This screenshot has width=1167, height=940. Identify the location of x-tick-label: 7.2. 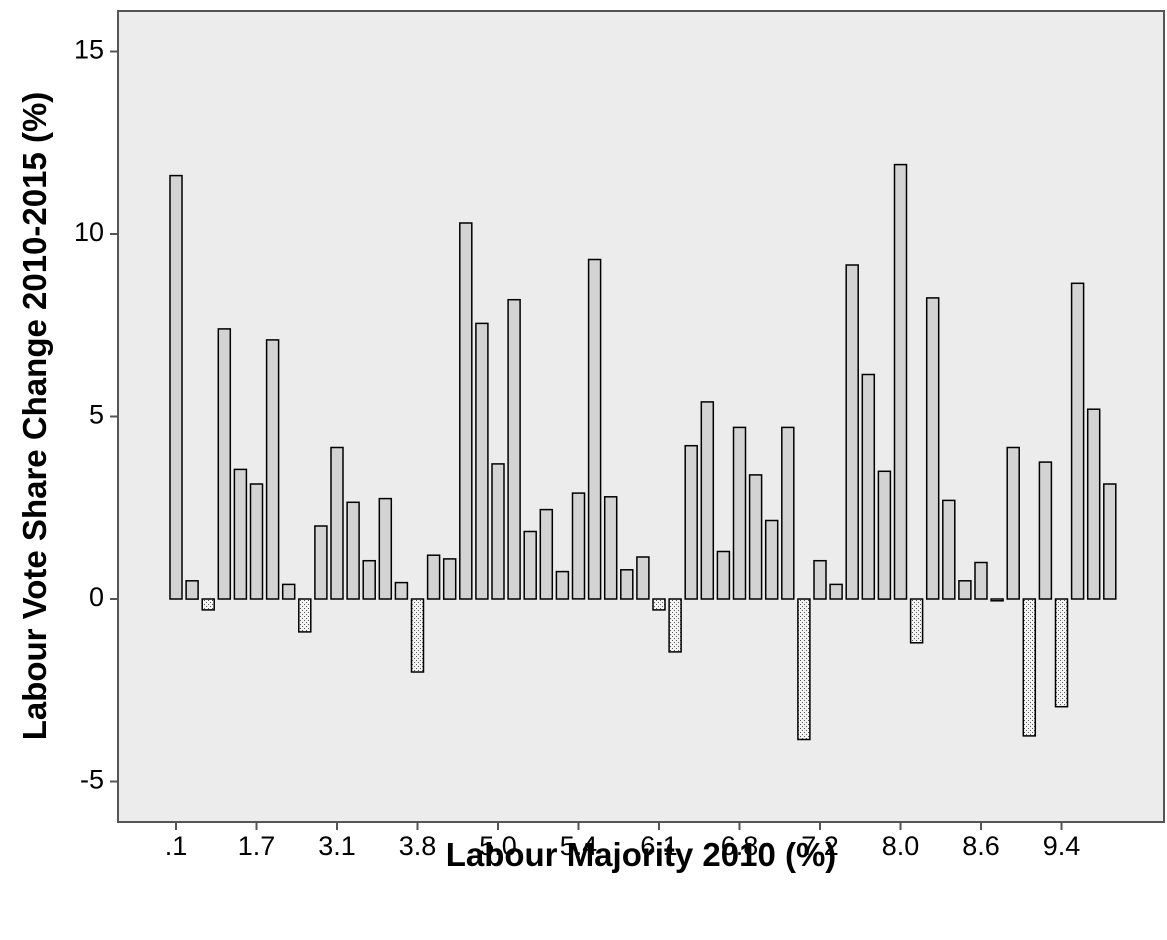
(820, 846).